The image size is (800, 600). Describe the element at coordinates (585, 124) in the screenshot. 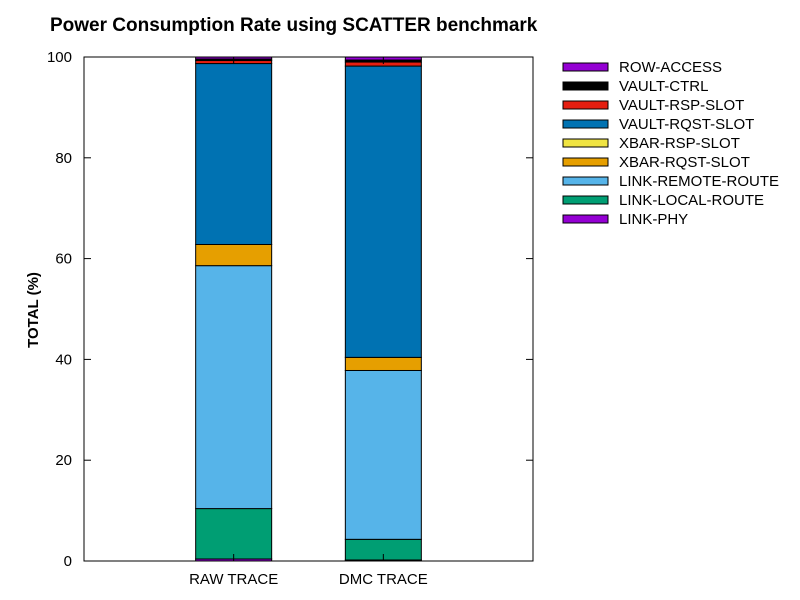

I see `legend-swatch-vault-rqst-slot` at that location.